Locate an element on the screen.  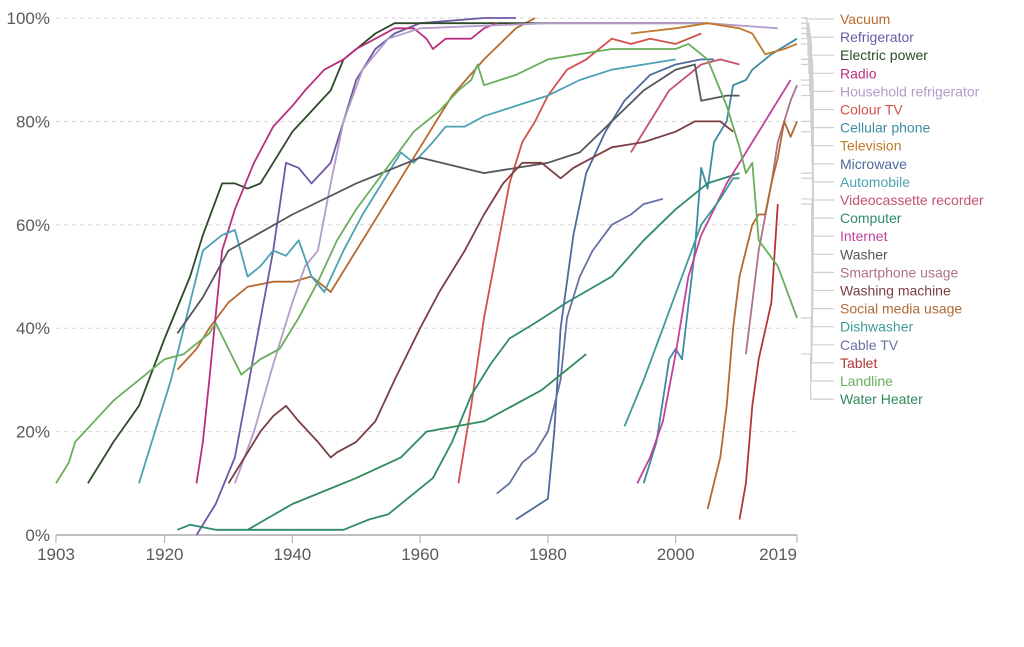
y-tick-label: 0% is located at coordinates (37, 535).